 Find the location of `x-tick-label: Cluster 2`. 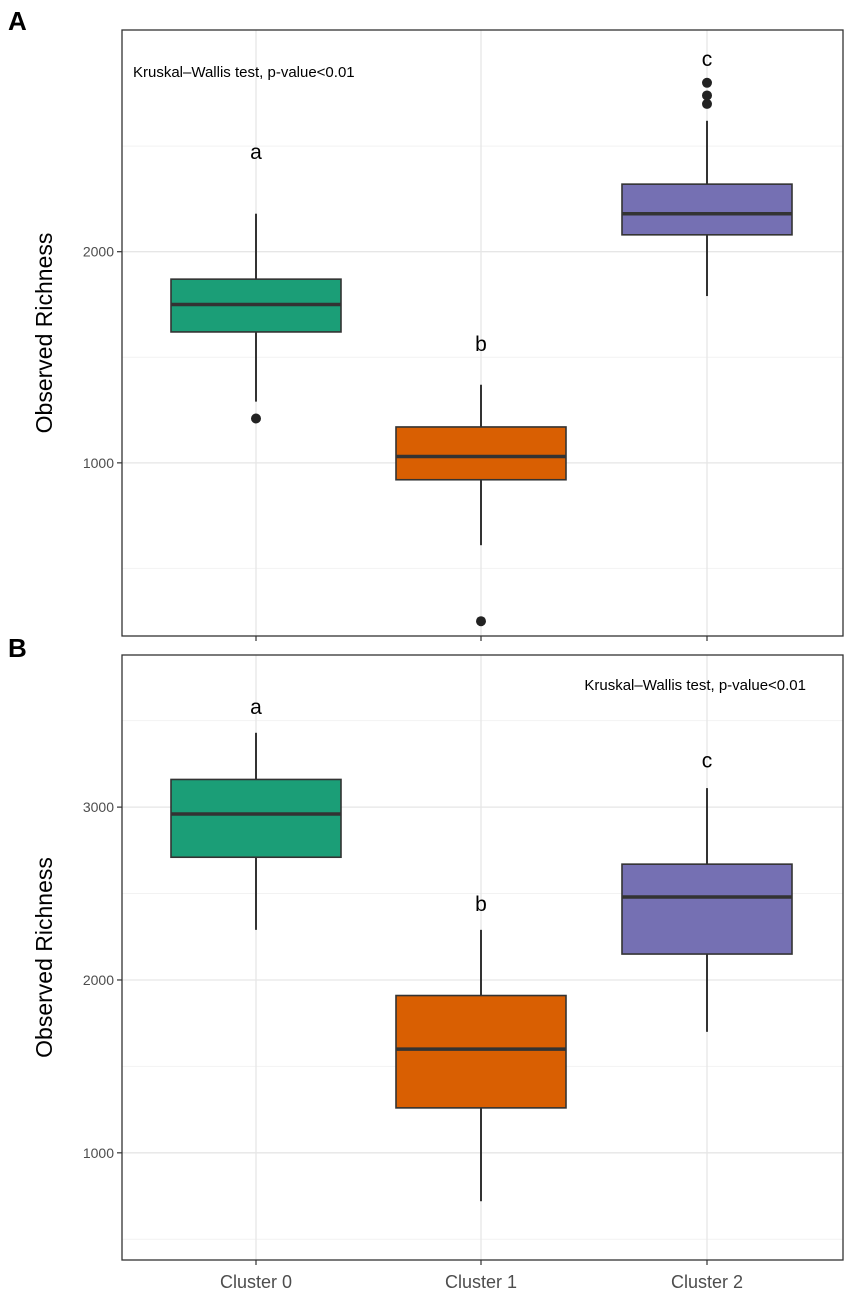

x-tick-label: Cluster 2 is located at coordinates (707, 1282).